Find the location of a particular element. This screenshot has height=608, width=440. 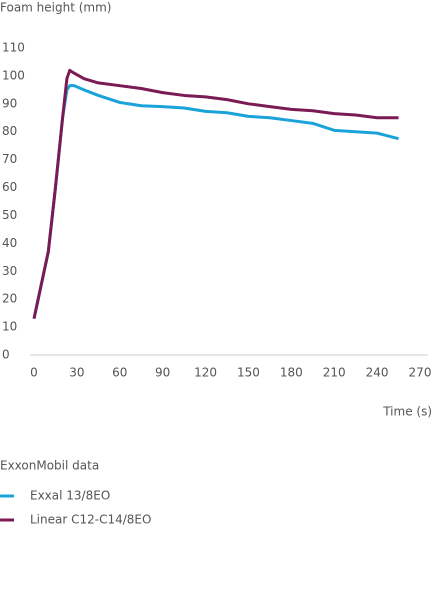

x-tick-label: 240 is located at coordinates (377, 373).